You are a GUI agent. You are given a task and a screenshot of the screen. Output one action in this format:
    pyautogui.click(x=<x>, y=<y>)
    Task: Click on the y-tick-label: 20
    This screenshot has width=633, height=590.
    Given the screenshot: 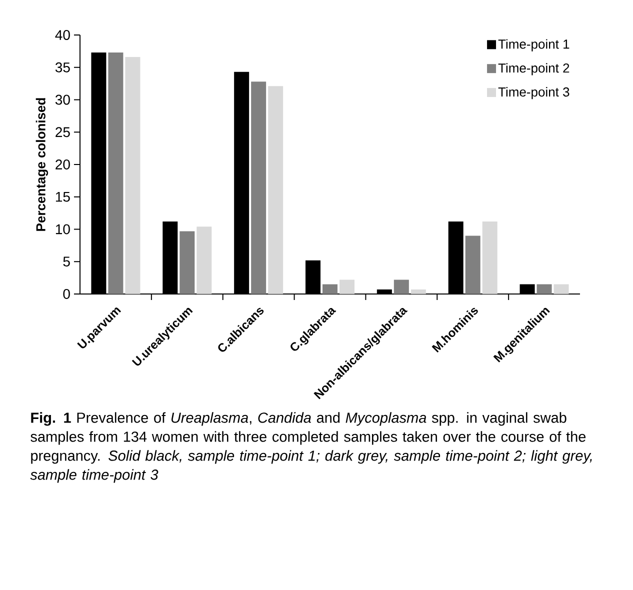 What is the action you would take?
    pyautogui.click(x=63, y=165)
    